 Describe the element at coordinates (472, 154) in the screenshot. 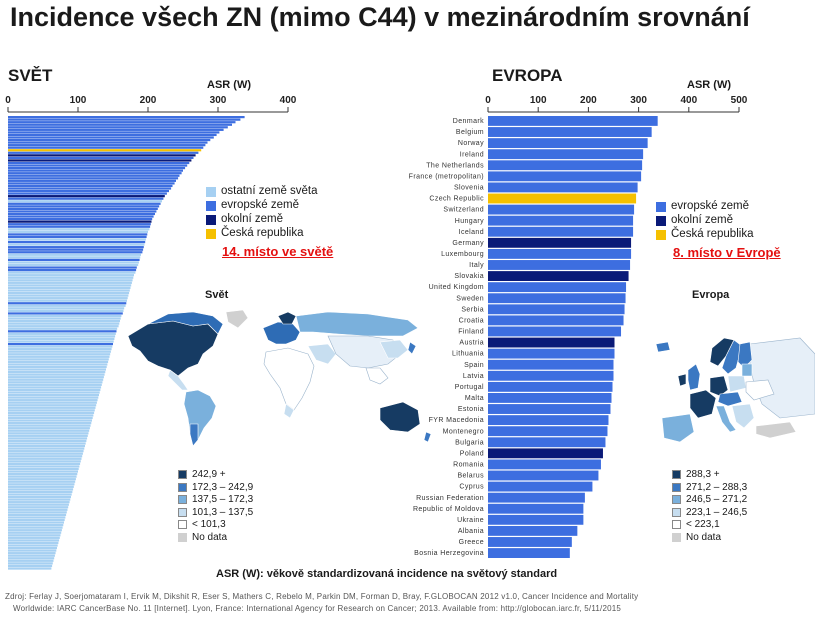

I see `europe-category-label: Ireland` at that location.